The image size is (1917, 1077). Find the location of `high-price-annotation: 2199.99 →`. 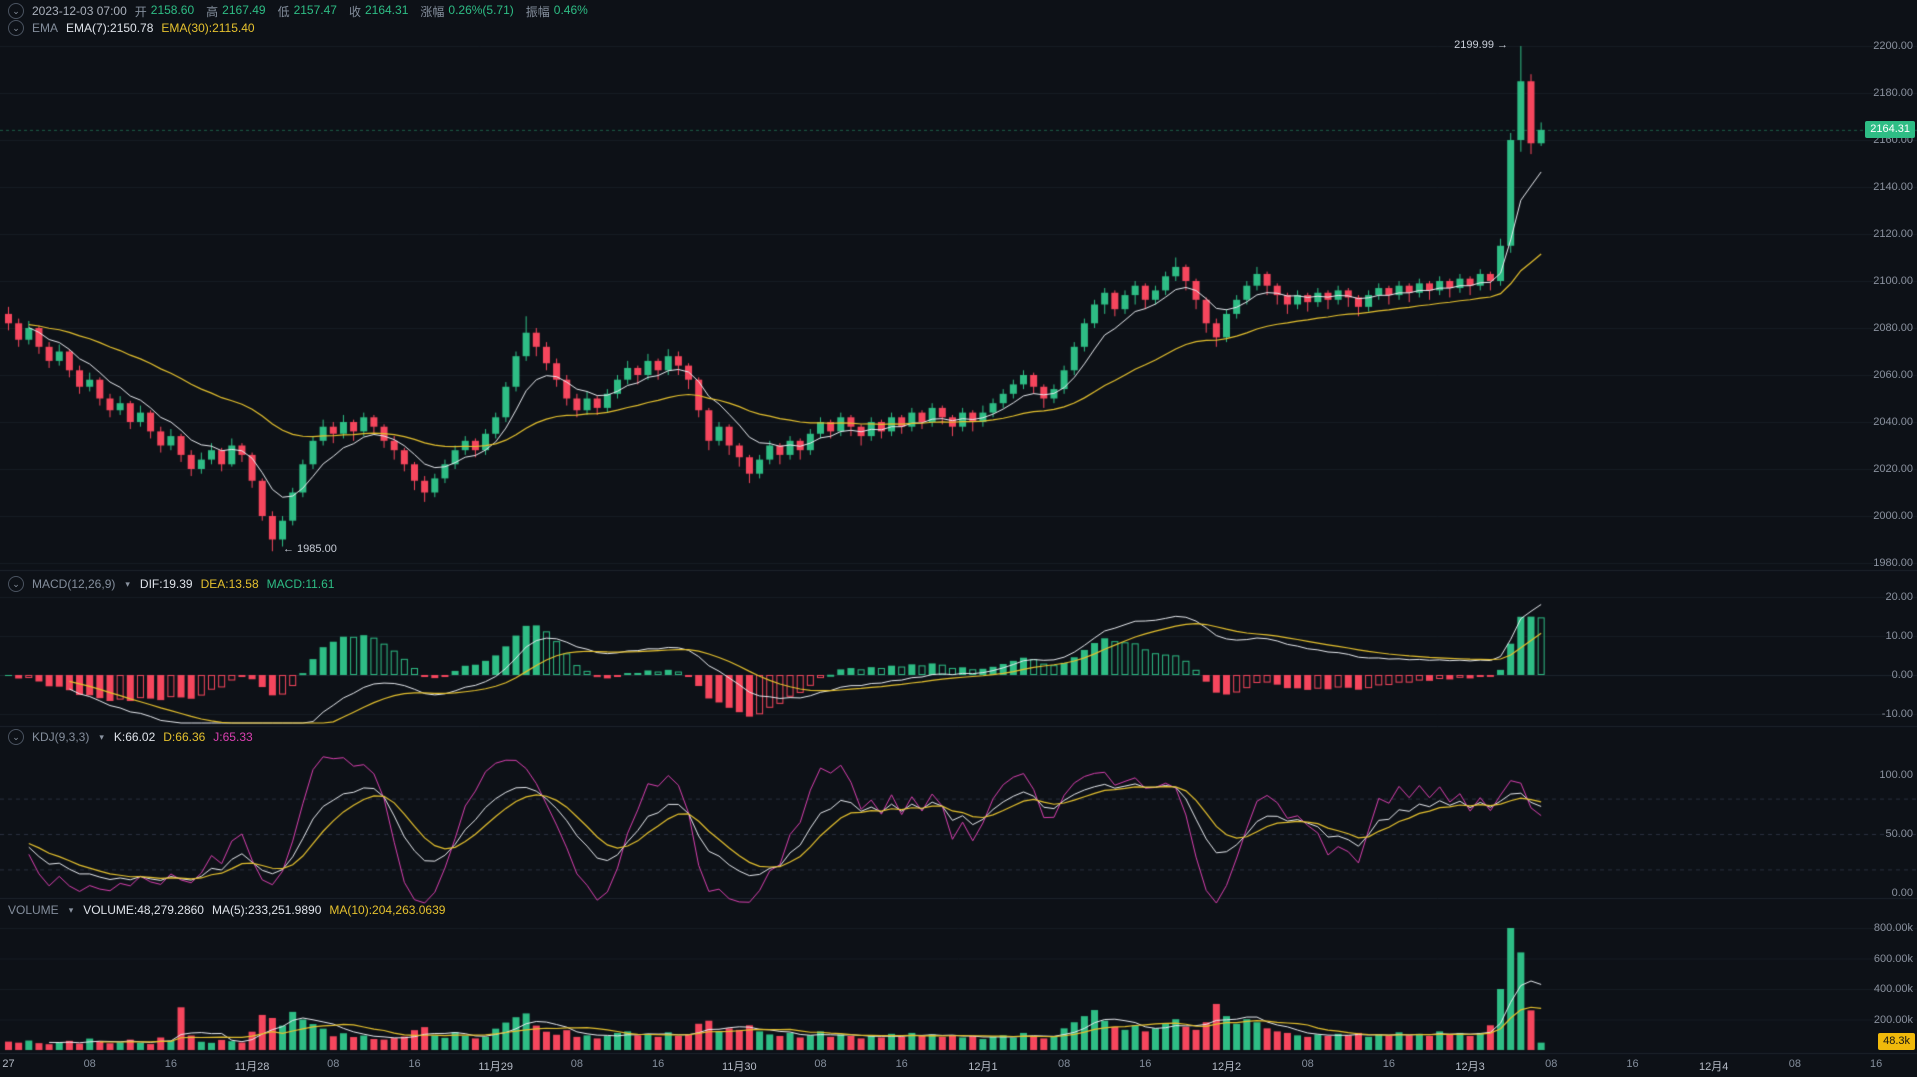

high-price-annotation: 2199.99 → is located at coordinates (1481, 45).